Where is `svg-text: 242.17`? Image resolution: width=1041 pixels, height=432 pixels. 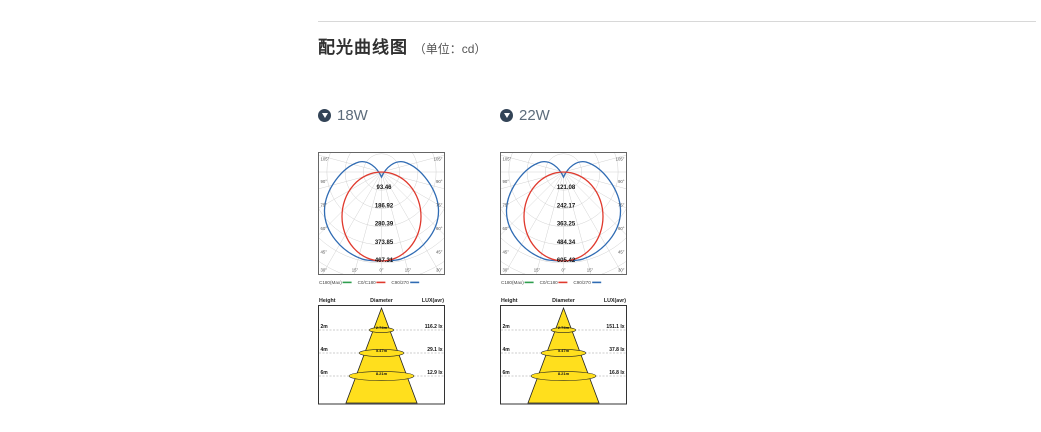 svg-text: 242.17 is located at coordinates (566, 206).